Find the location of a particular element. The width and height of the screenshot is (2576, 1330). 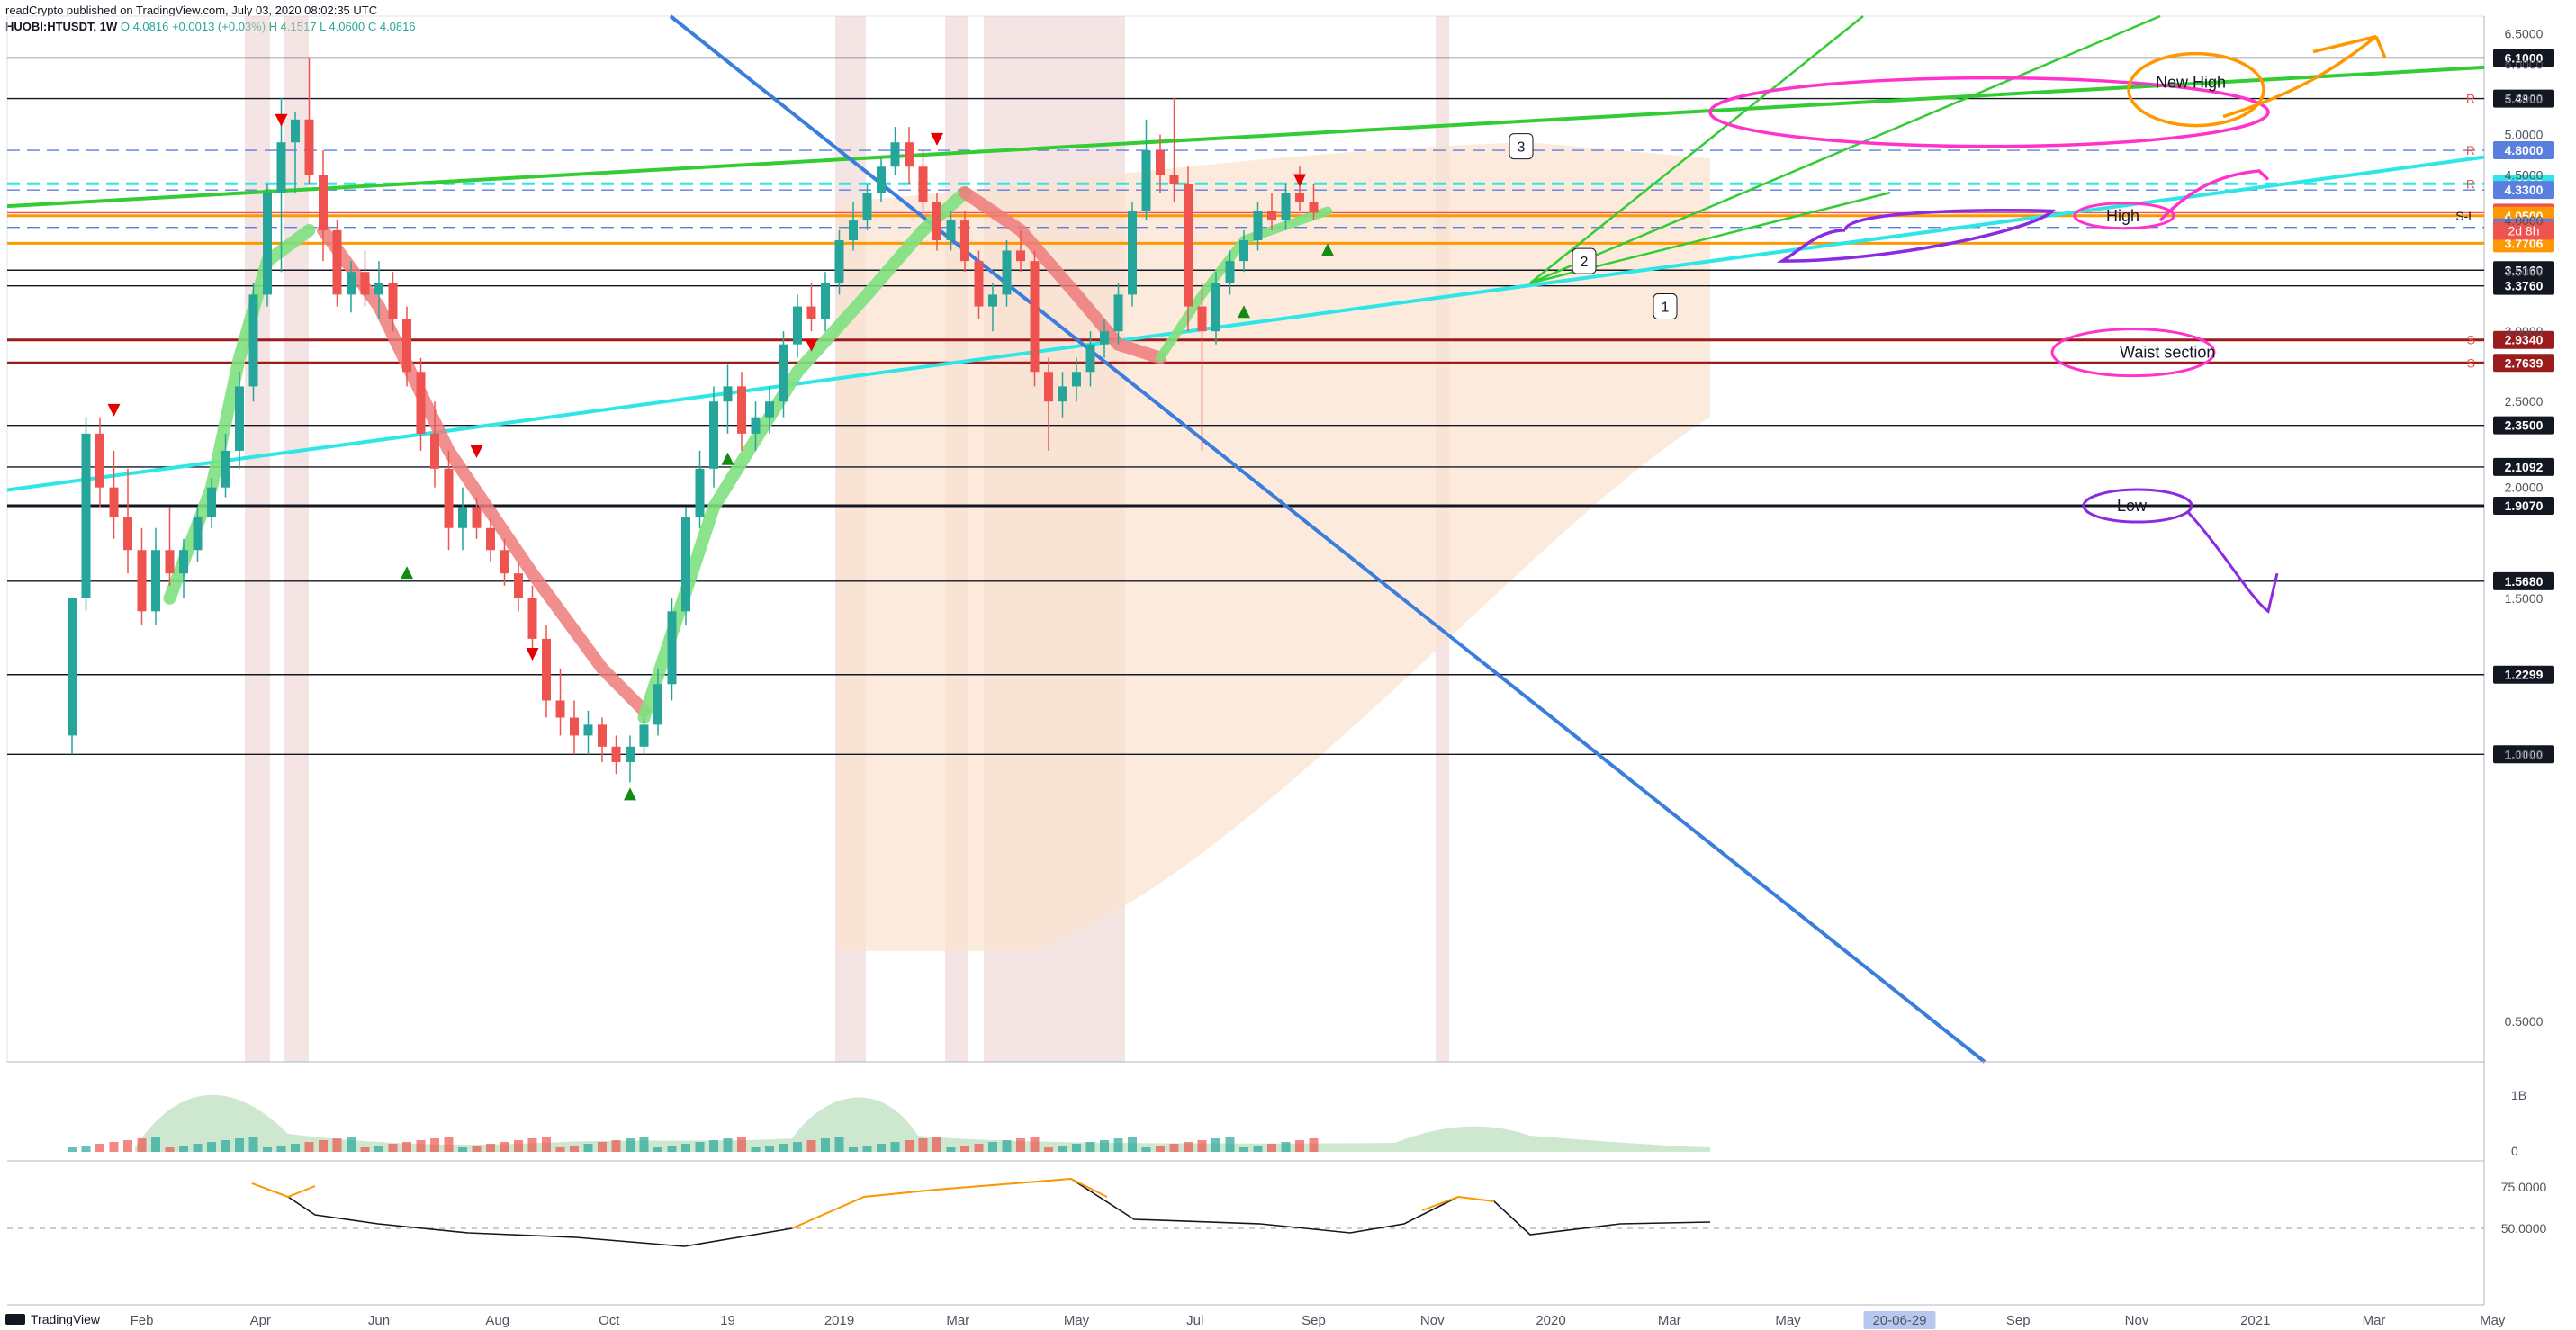

x-tick-label: Aug is located at coordinates (497, 1320).